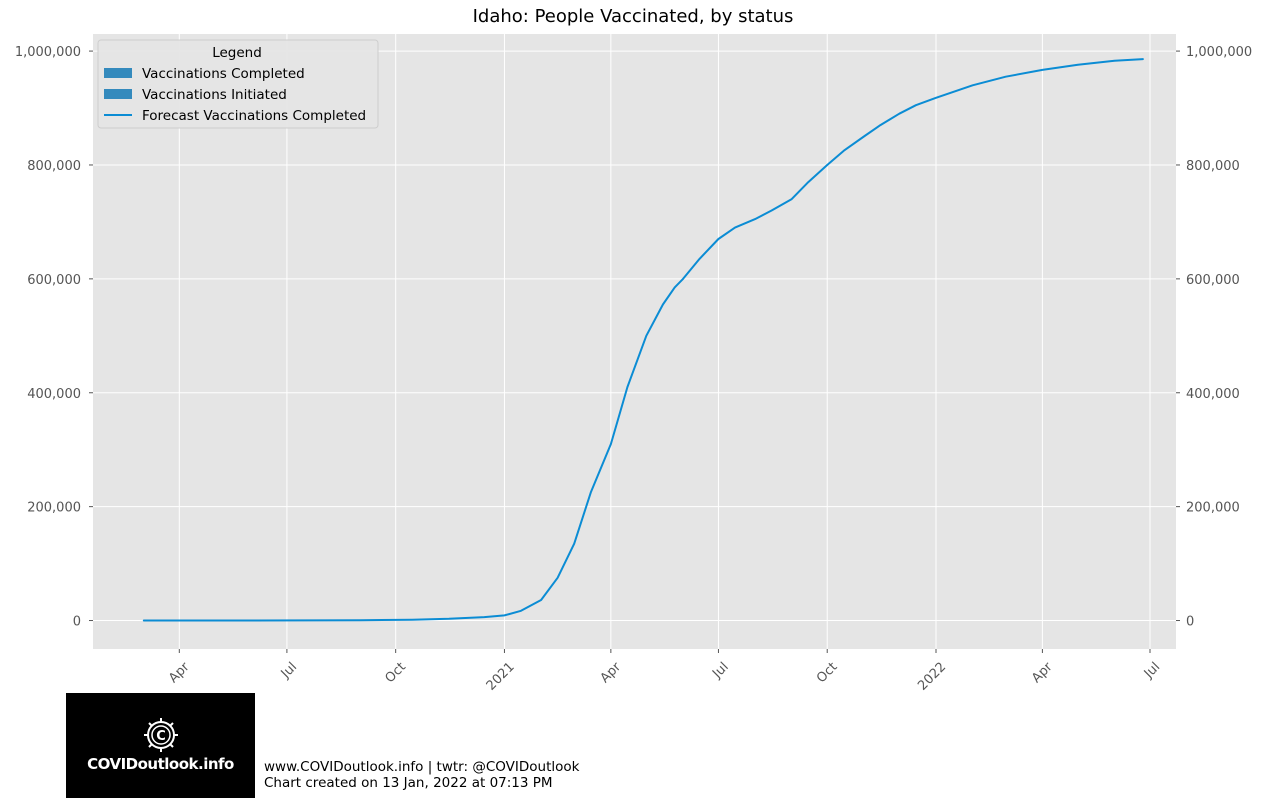  I want to click on legend-entry-label: Vaccinations Completed, so click(223, 74).